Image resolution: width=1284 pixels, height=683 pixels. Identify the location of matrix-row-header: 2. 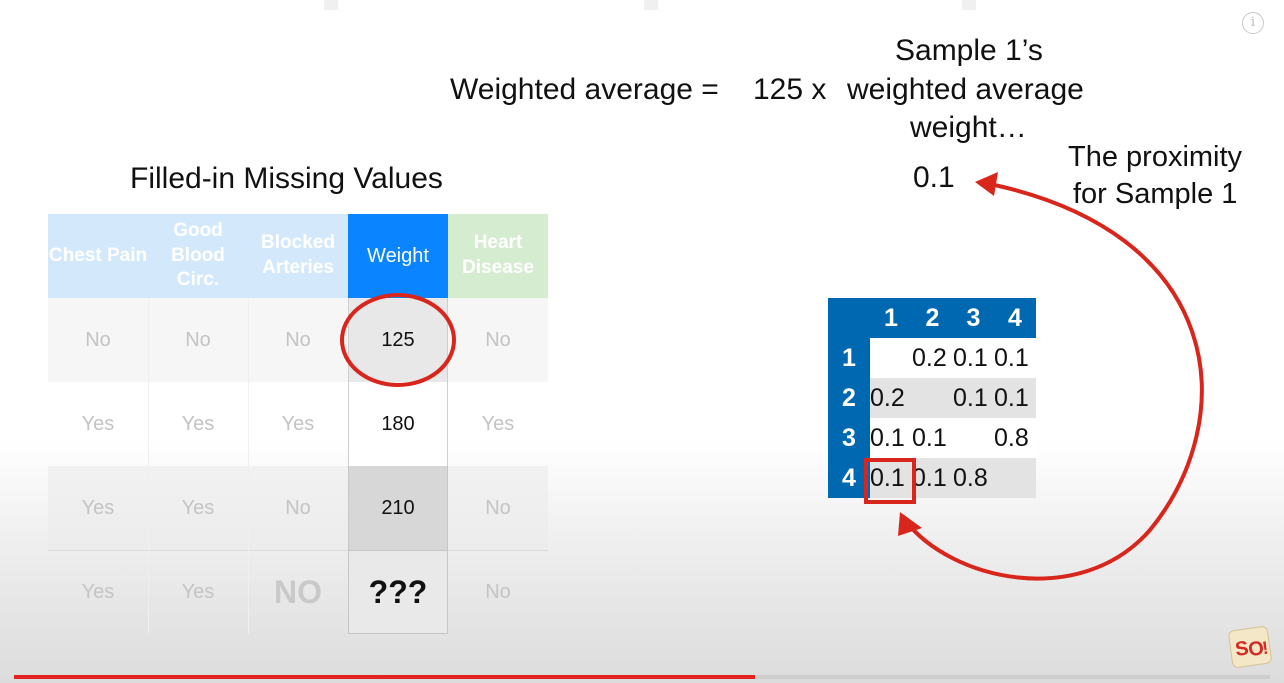
(849, 398).